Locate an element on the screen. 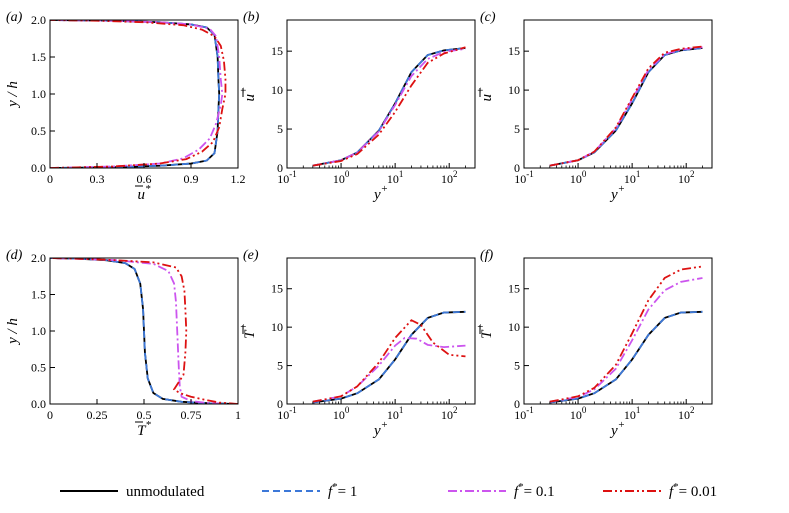 This screenshot has height=513, width=789. x-tick-label: 1.2 is located at coordinates (238, 179).